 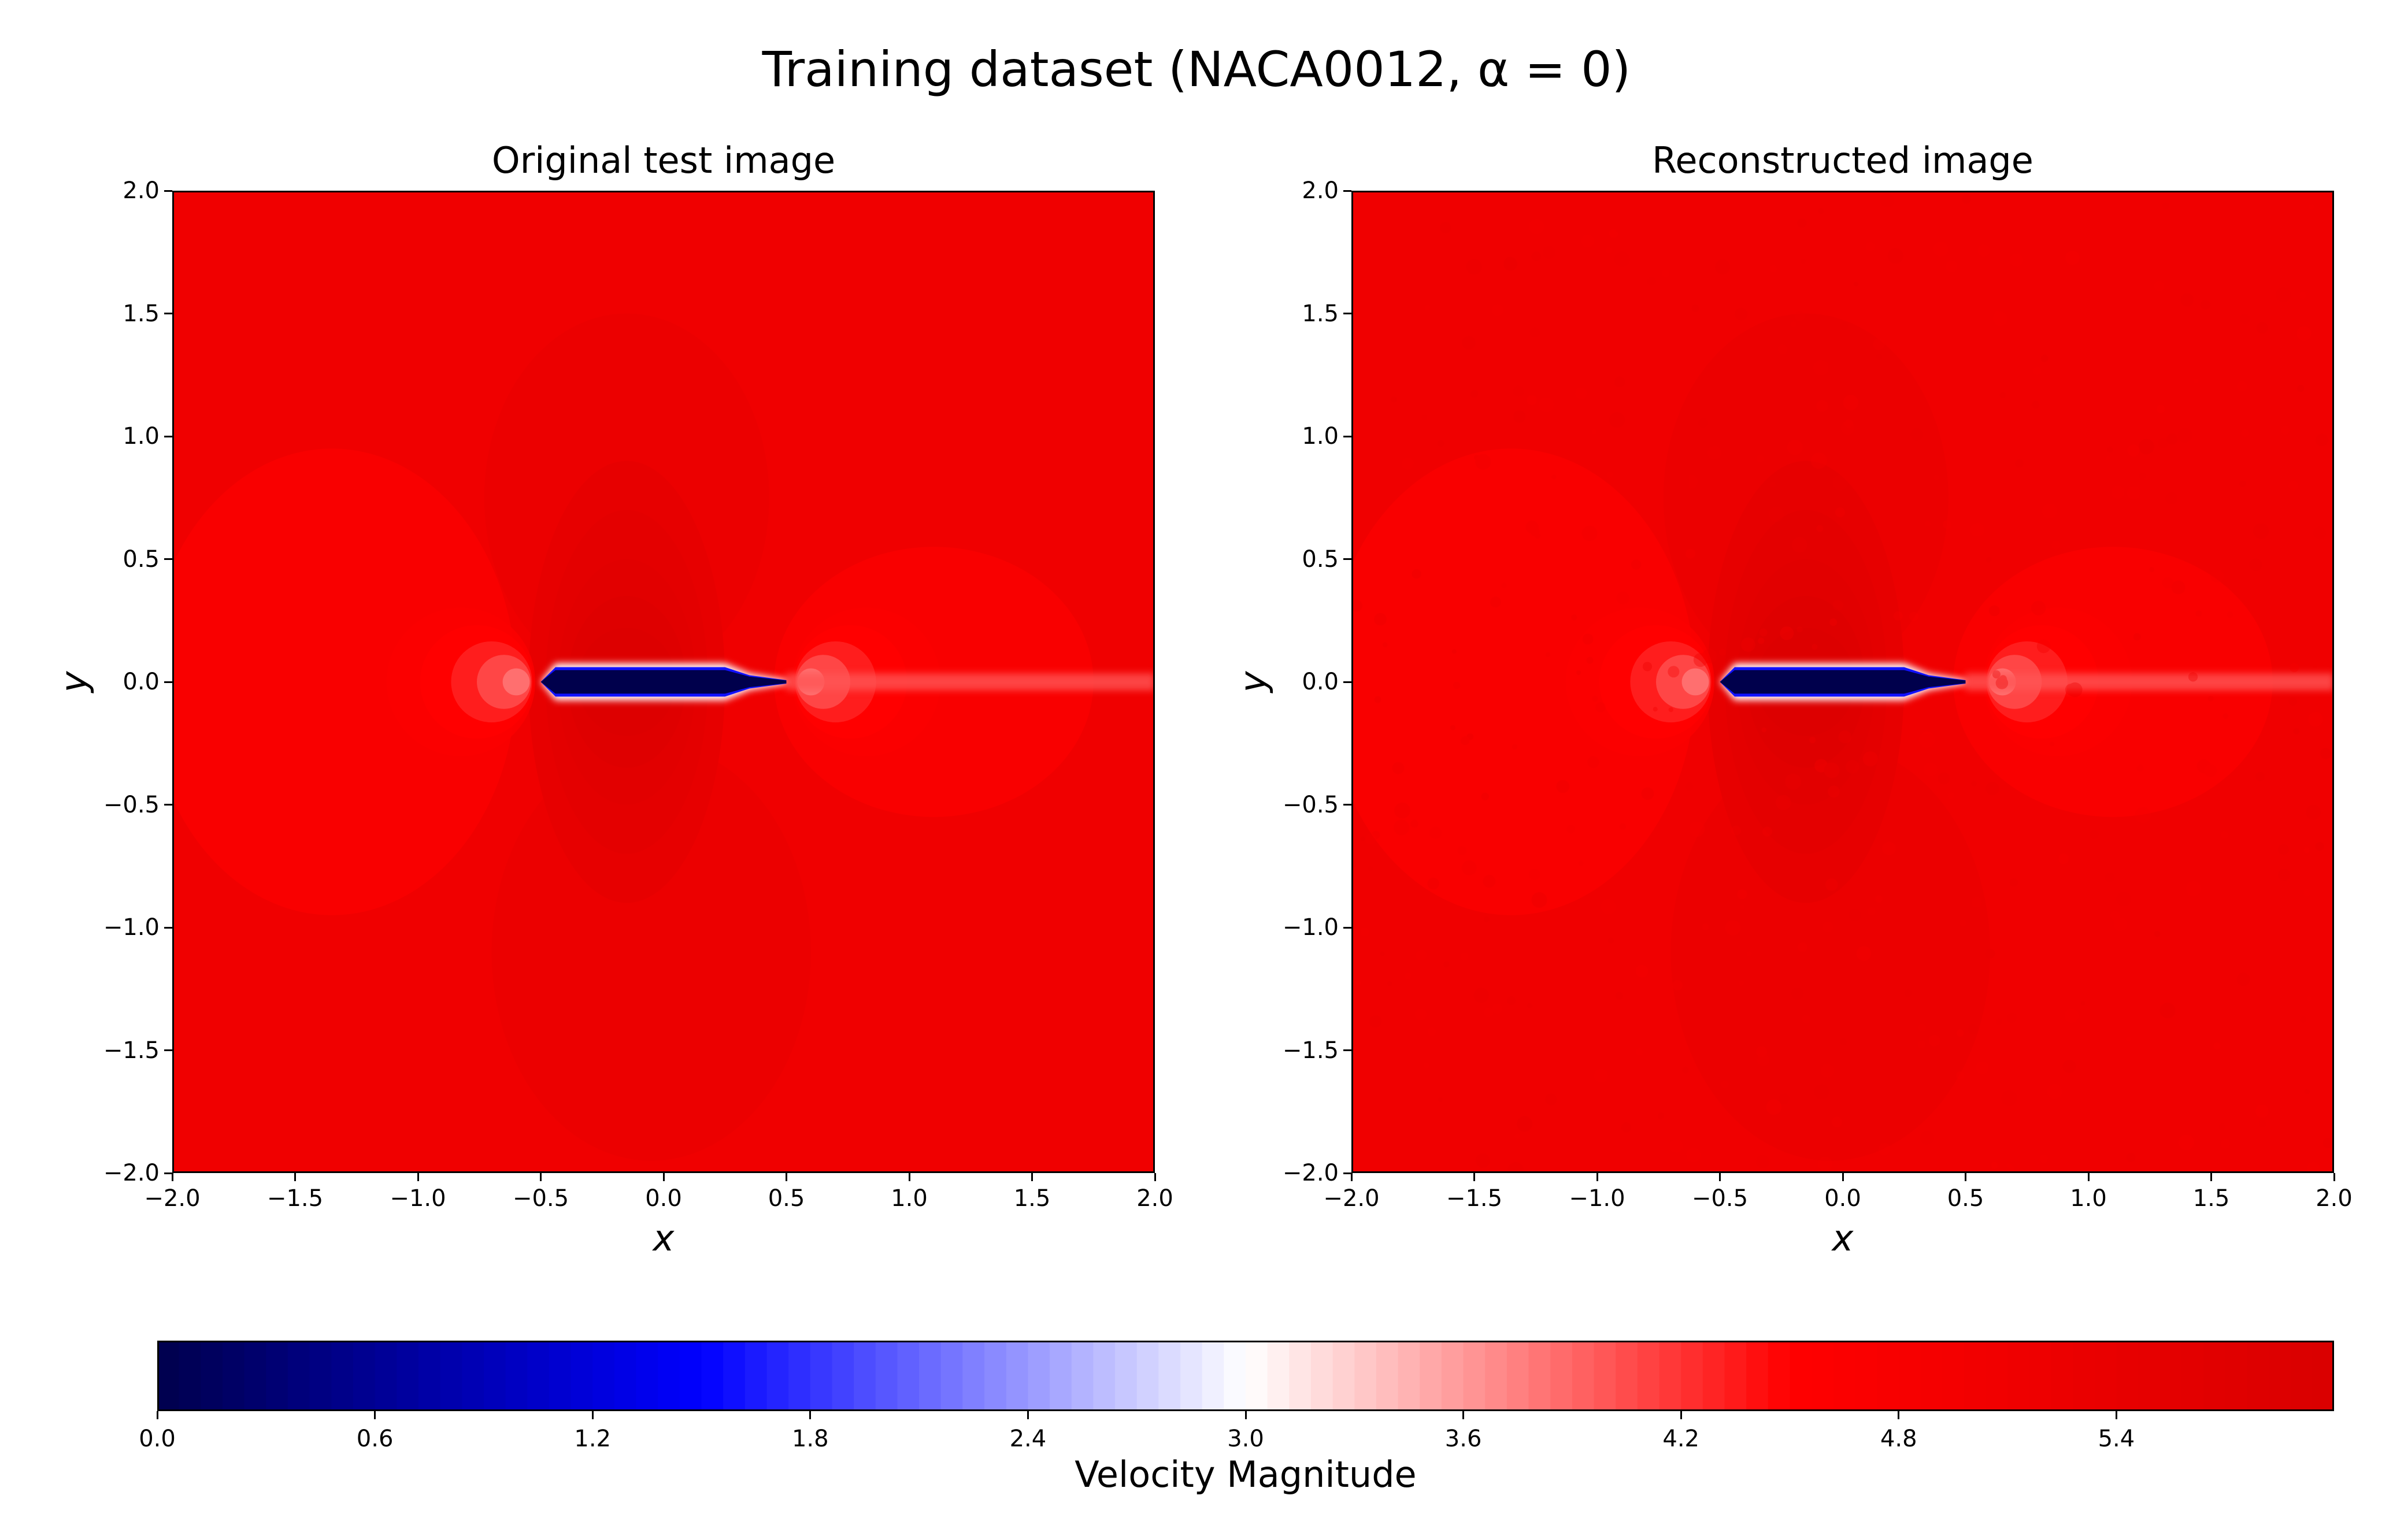 What do you see at coordinates (663, 160) in the screenshot?
I see `panel-title-original: Original test image` at bounding box center [663, 160].